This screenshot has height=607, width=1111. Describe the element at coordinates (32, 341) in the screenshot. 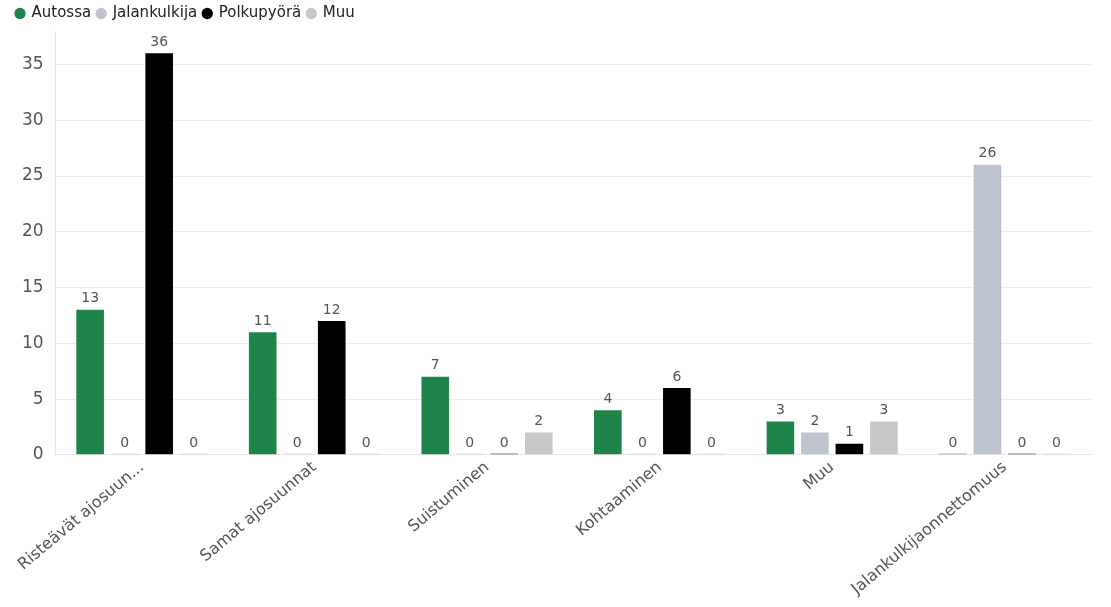

I see `y-tick-label: 10` at that location.